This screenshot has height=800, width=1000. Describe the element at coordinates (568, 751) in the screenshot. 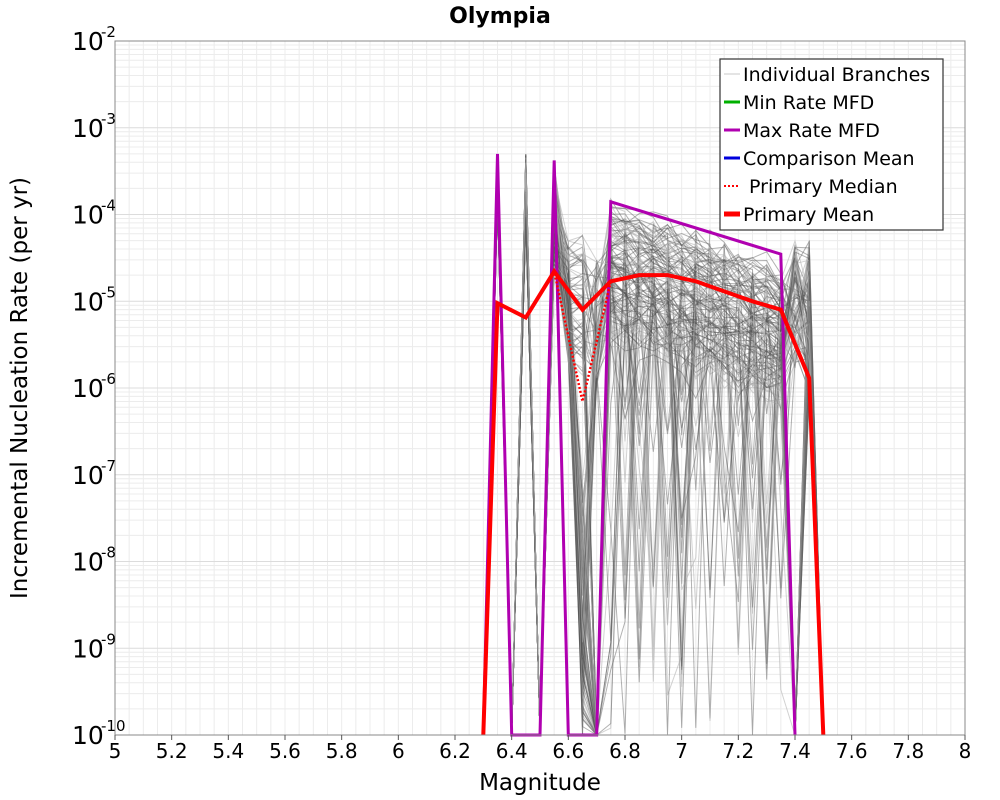

I see `x-tick-label: 6.6` at that location.